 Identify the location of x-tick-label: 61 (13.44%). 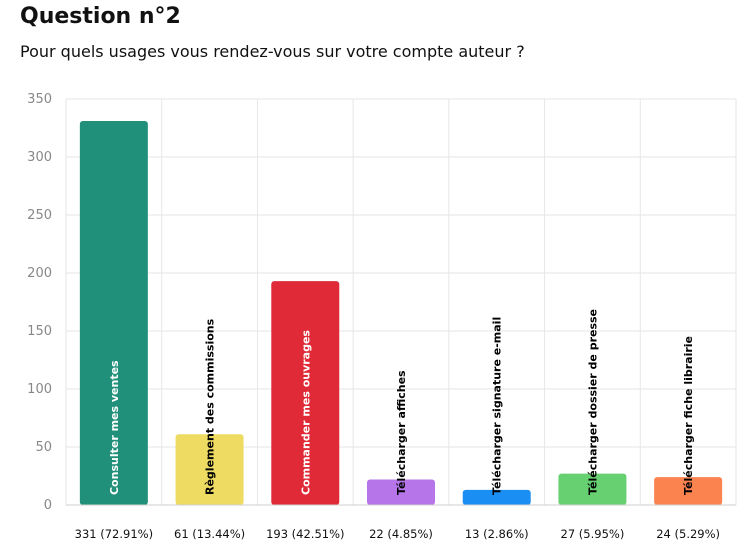
(209, 534).